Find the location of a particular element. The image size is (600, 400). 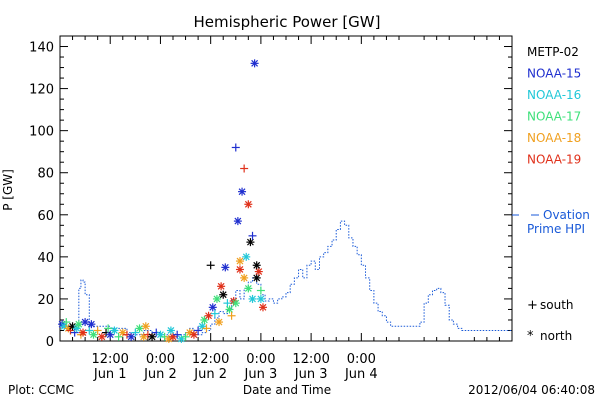

marker-legend-south: south is located at coordinates (557, 305).